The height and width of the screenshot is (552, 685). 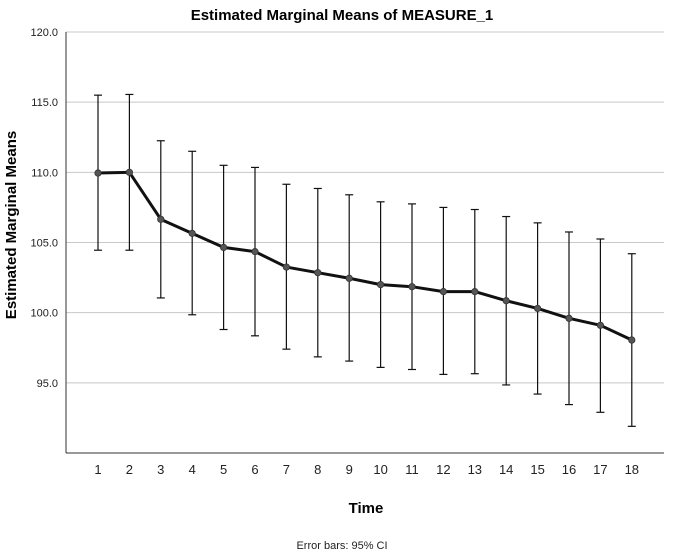 What do you see at coordinates (44, 33) in the screenshot?
I see `y-tick-label: 120.0` at bounding box center [44, 33].